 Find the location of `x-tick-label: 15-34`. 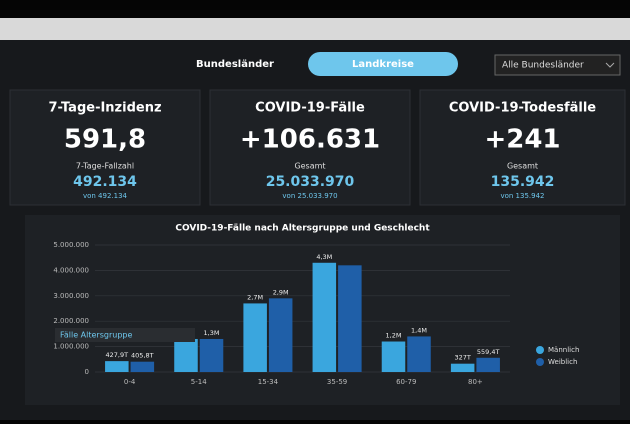

x-tick-label: 15-34 is located at coordinates (268, 382).